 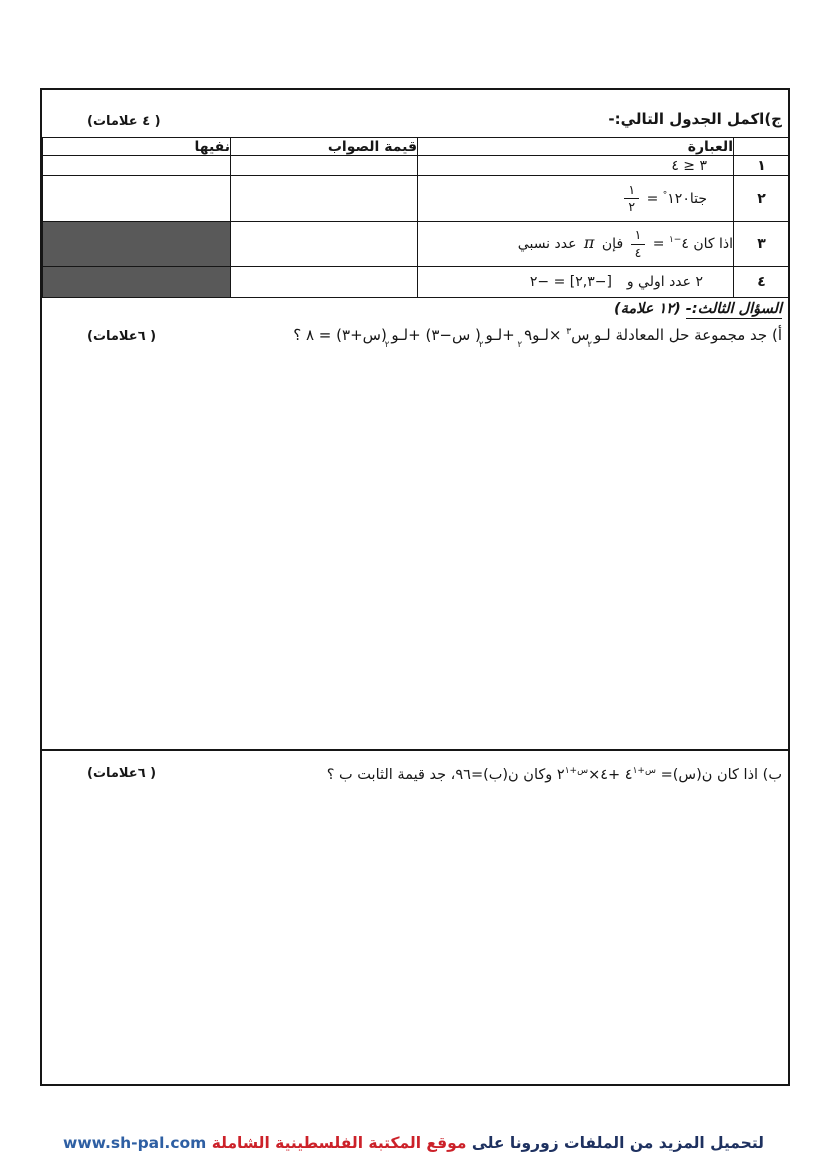 I want to click on variable-s: س, so click(x=580, y=335).